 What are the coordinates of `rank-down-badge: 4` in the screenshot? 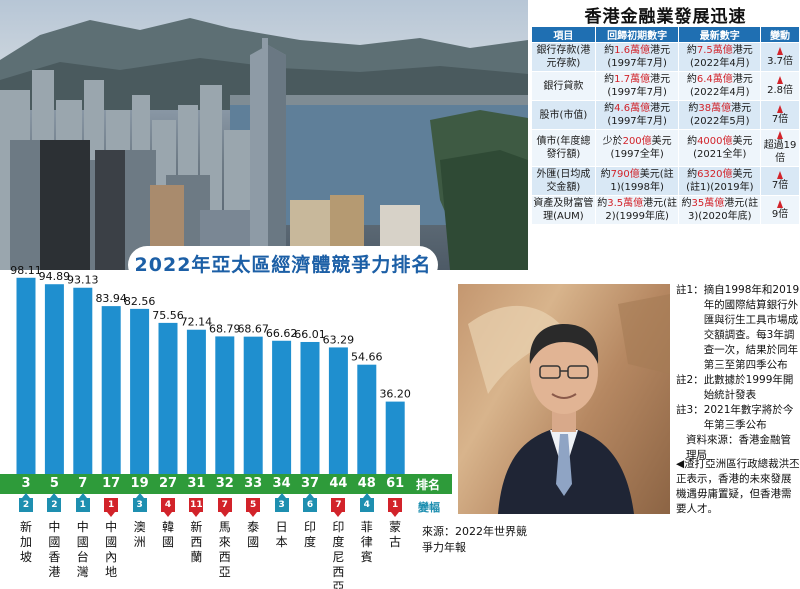 It's located at (168, 507).